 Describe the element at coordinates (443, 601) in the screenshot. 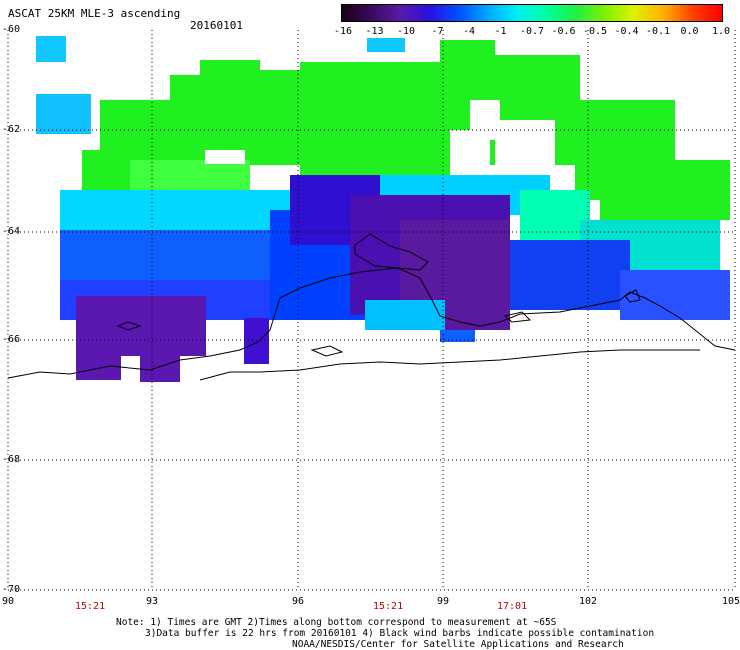

I see `lon-label-99: 99` at that location.